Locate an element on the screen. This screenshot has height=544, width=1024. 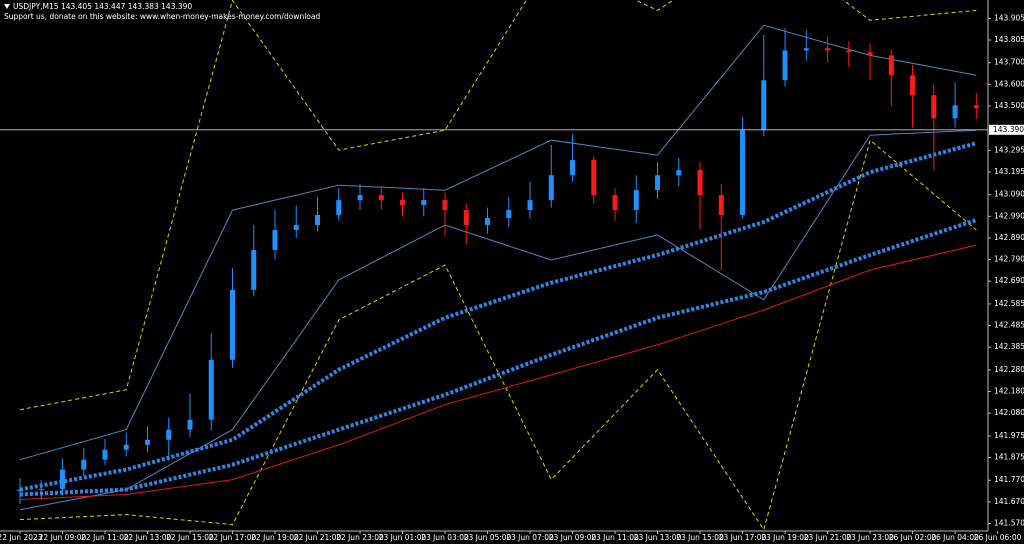
y-tick-label: 143.905 is located at coordinates (1009, 17).